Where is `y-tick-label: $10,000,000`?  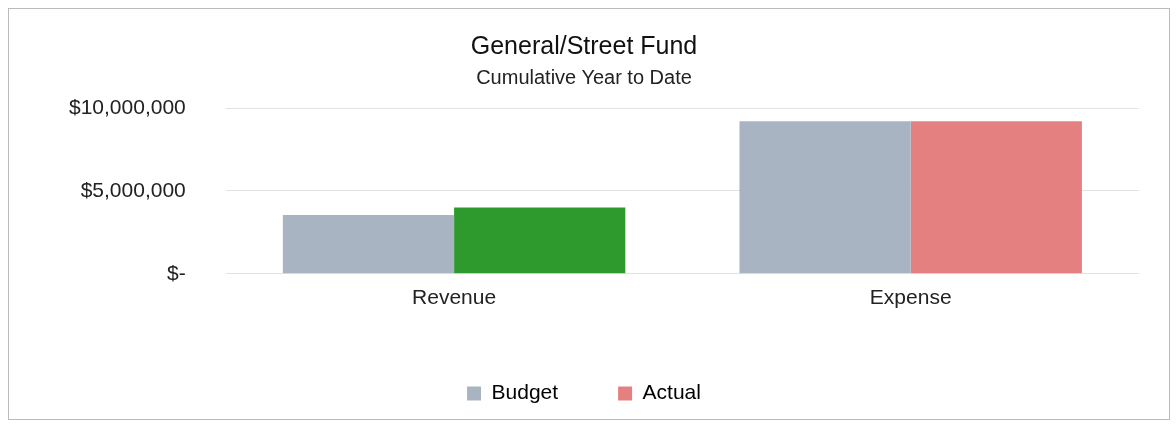
y-tick-label: $10,000,000 is located at coordinates (127, 106).